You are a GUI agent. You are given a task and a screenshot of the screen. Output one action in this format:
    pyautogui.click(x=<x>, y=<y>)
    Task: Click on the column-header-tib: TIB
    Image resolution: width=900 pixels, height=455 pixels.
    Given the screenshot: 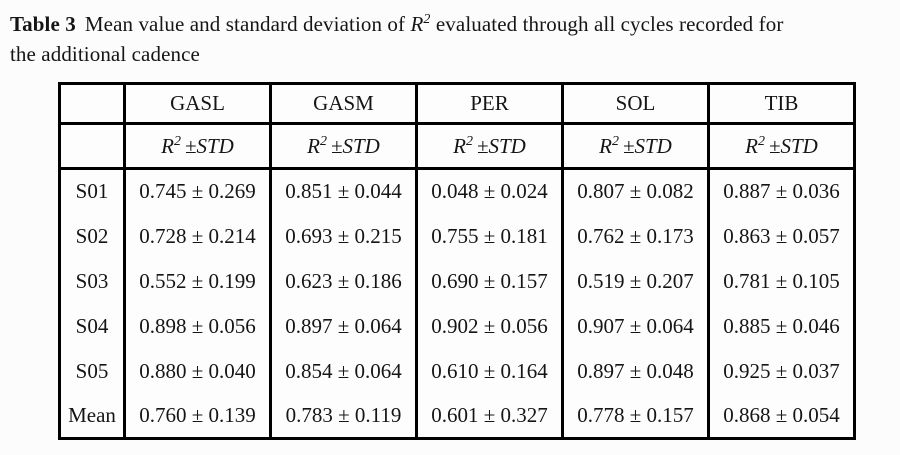 What is the action you would take?
    pyautogui.click(x=781, y=104)
    